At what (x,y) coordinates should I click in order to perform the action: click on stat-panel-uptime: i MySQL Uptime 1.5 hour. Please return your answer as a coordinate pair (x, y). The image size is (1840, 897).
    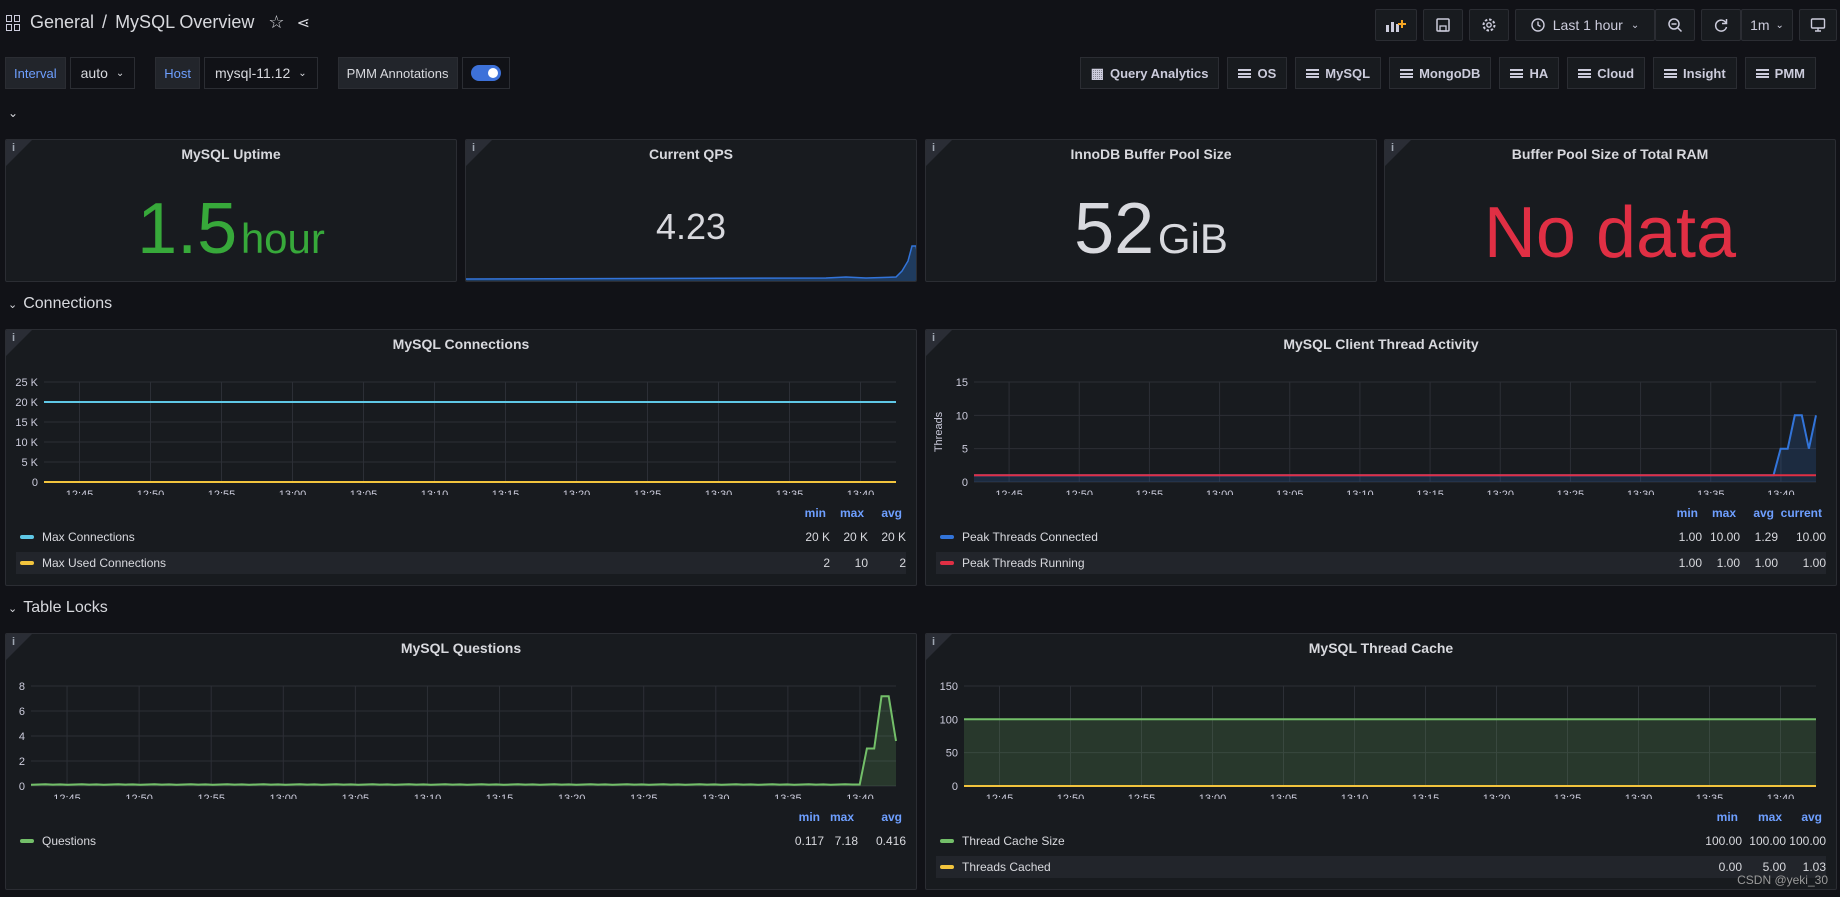
    Looking at the image, I should click on (231, 210).